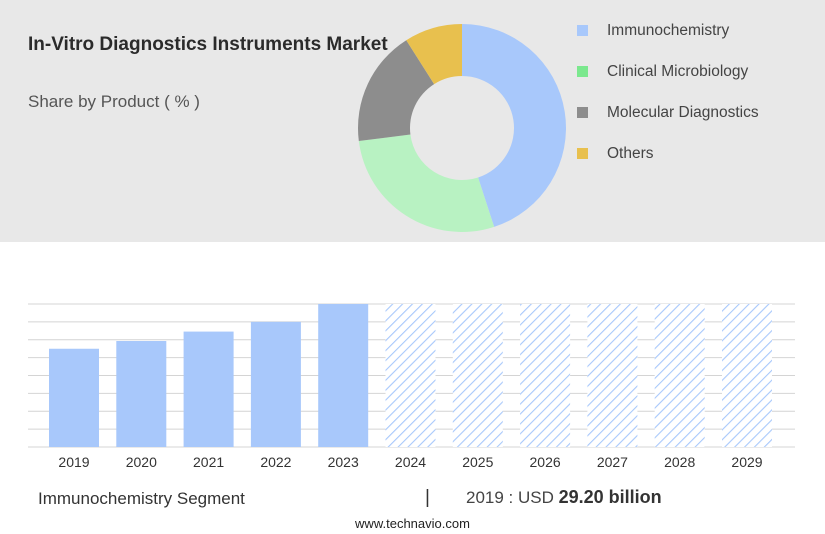 The height and width of the screenshot is (534, 825). I want to click on bar-2023, so click(343, 375).